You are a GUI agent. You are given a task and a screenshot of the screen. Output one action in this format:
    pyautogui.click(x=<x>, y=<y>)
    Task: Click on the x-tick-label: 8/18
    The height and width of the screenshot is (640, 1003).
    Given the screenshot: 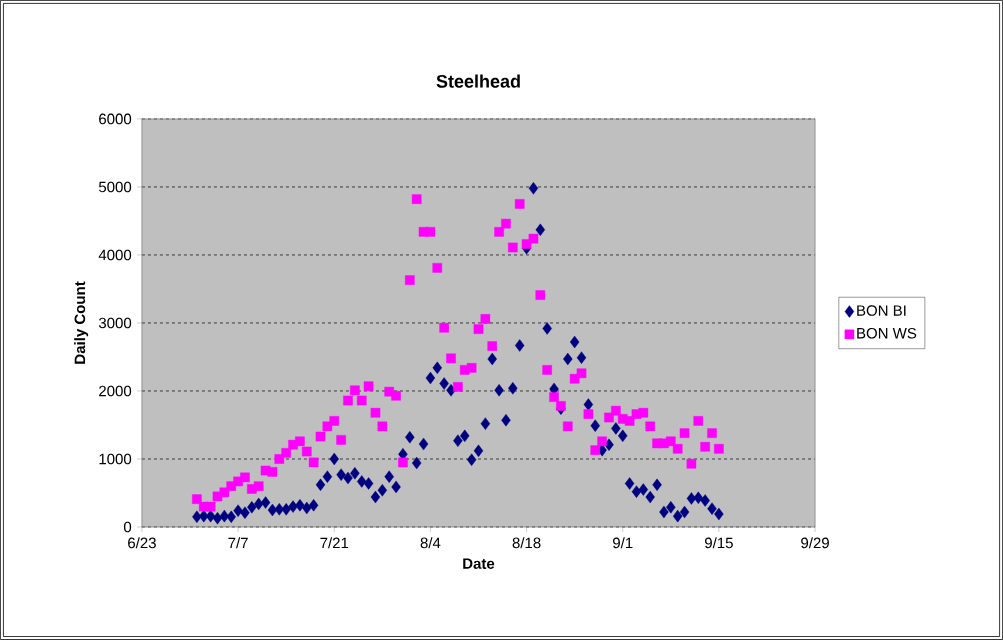 What is the action you would take?
    pyautogui.click(x=526, y=543)
    